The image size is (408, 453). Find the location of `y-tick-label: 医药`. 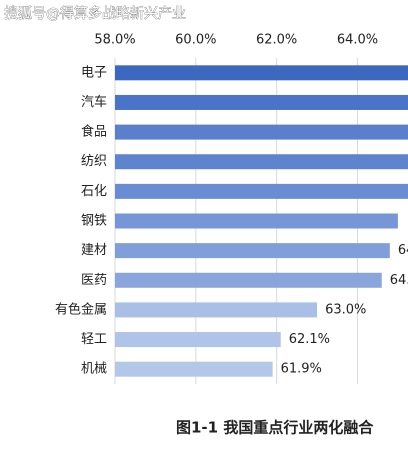

y-tick-label: 医药 is located at coordinates (94, 280).